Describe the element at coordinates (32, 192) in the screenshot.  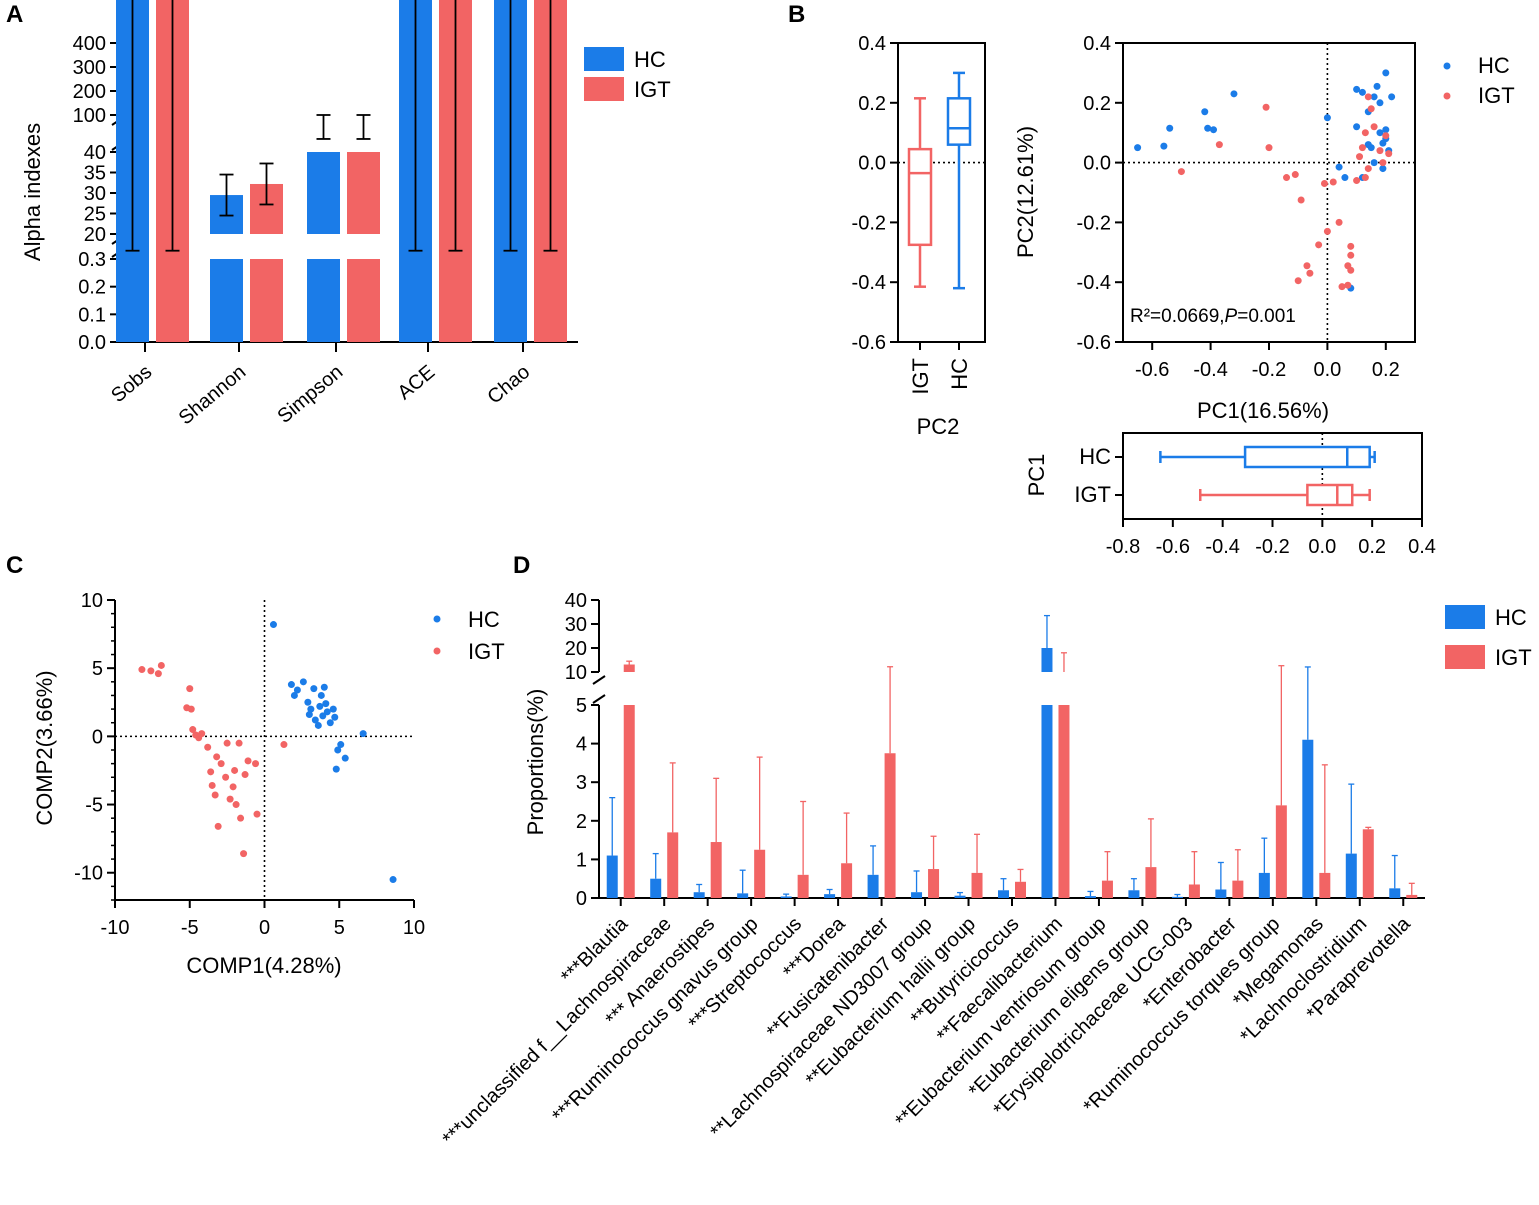
I see `chart-a-y-axis-title: Alpha indexes` at that location.